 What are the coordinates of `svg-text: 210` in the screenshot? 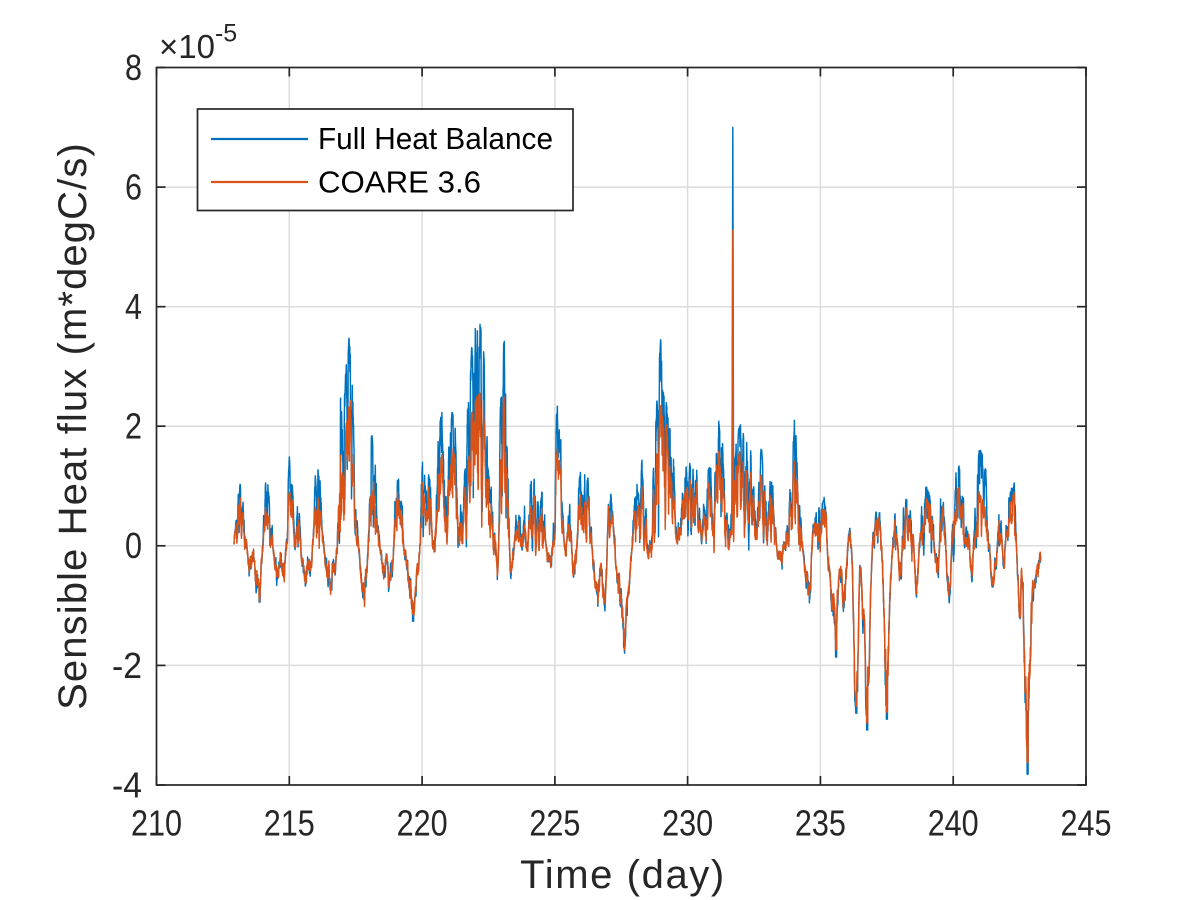 It's located at (156, 823).